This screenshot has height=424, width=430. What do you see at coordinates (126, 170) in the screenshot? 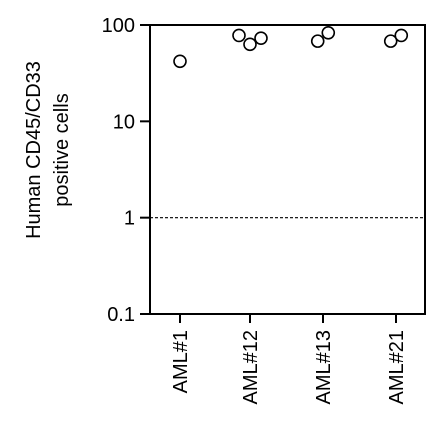
I see `y-axis-ticks: 0.1 1 10 100` at bounding box center [126, 170].